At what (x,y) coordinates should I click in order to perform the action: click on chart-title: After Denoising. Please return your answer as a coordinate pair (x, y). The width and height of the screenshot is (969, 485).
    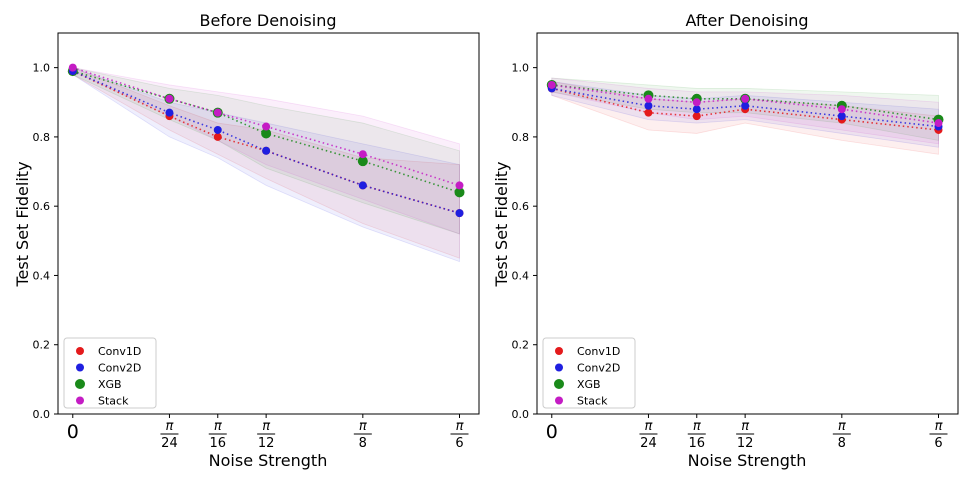
    Looking at the image, I should click on (746, 20).